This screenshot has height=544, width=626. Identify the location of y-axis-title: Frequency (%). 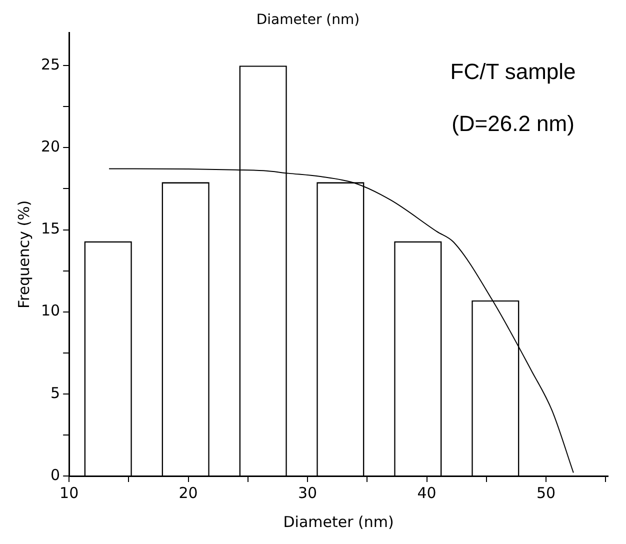
(23, 254).